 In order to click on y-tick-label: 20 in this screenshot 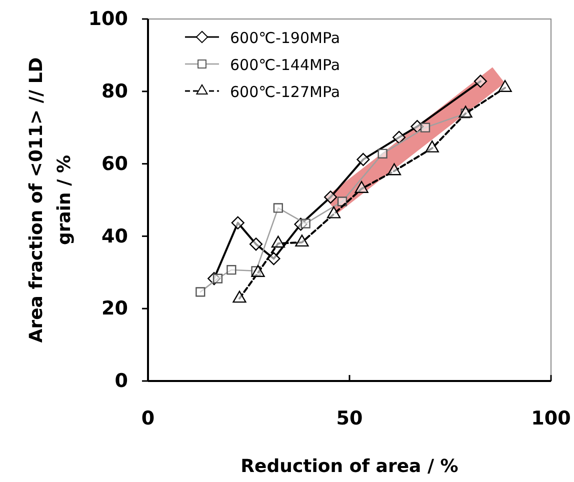, I will do `click(115, 309)`.